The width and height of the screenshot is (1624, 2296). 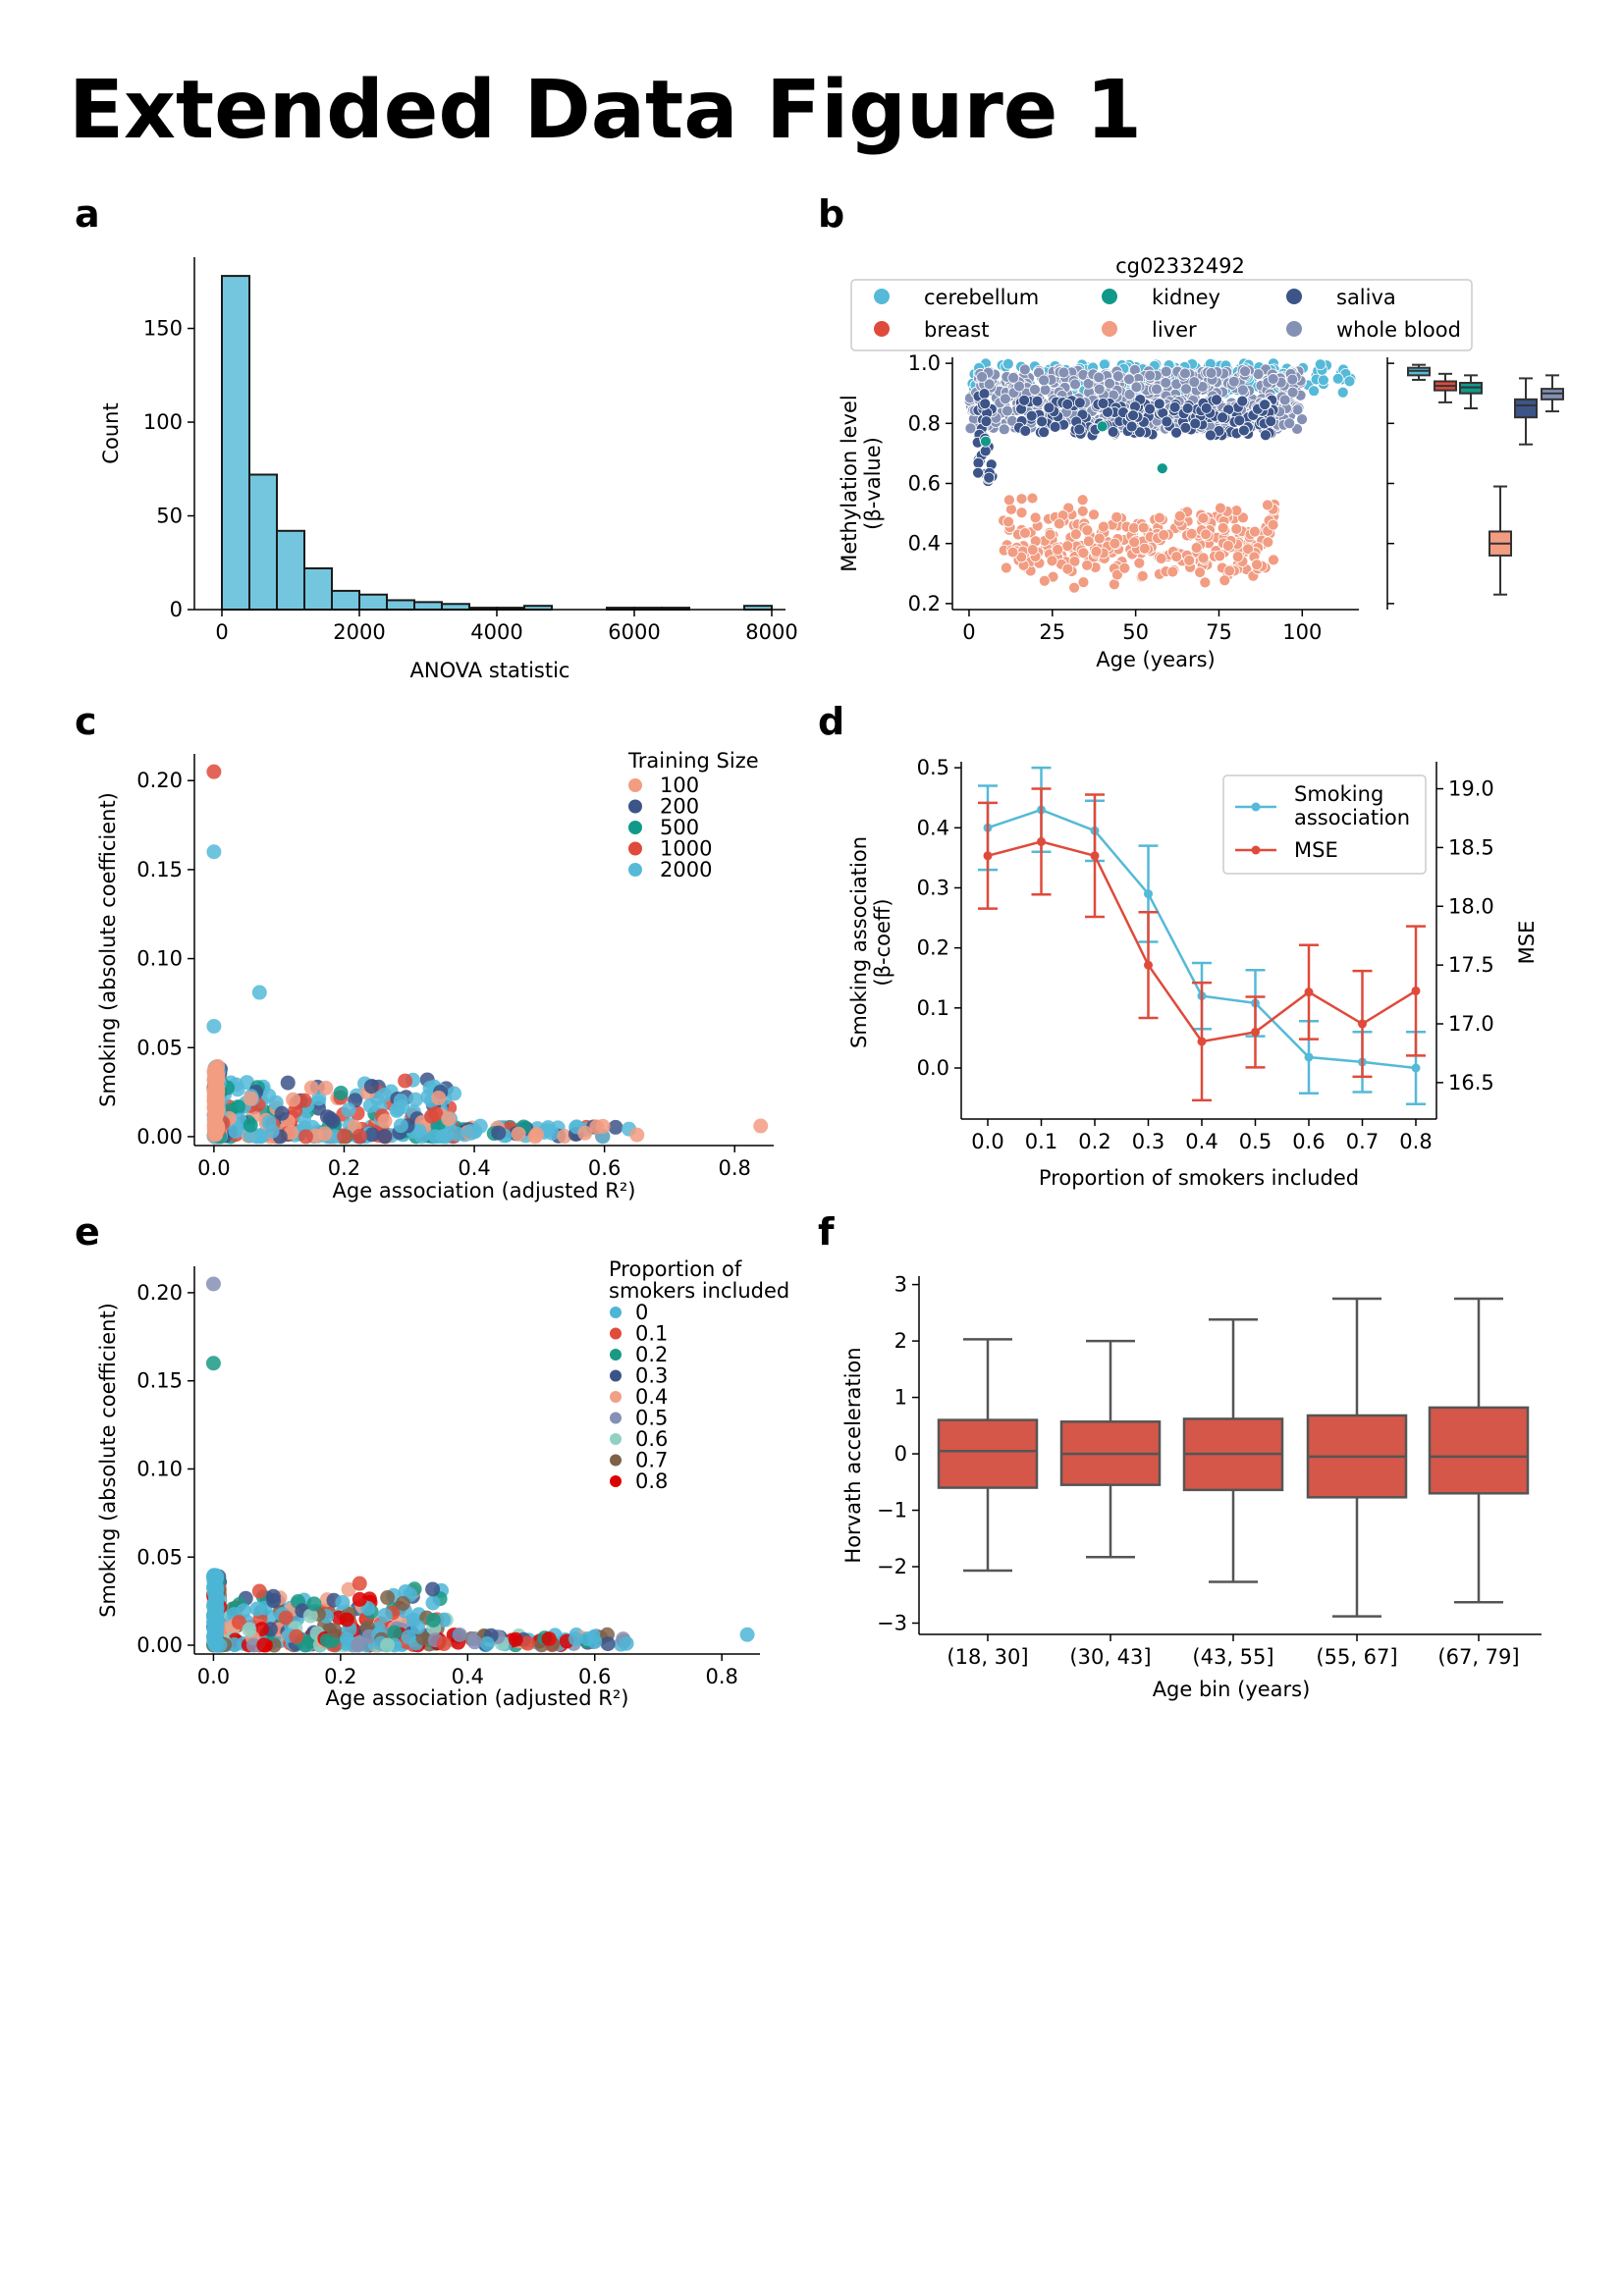 I want to click on panel-label-b: b, so click(x=831, y=214).